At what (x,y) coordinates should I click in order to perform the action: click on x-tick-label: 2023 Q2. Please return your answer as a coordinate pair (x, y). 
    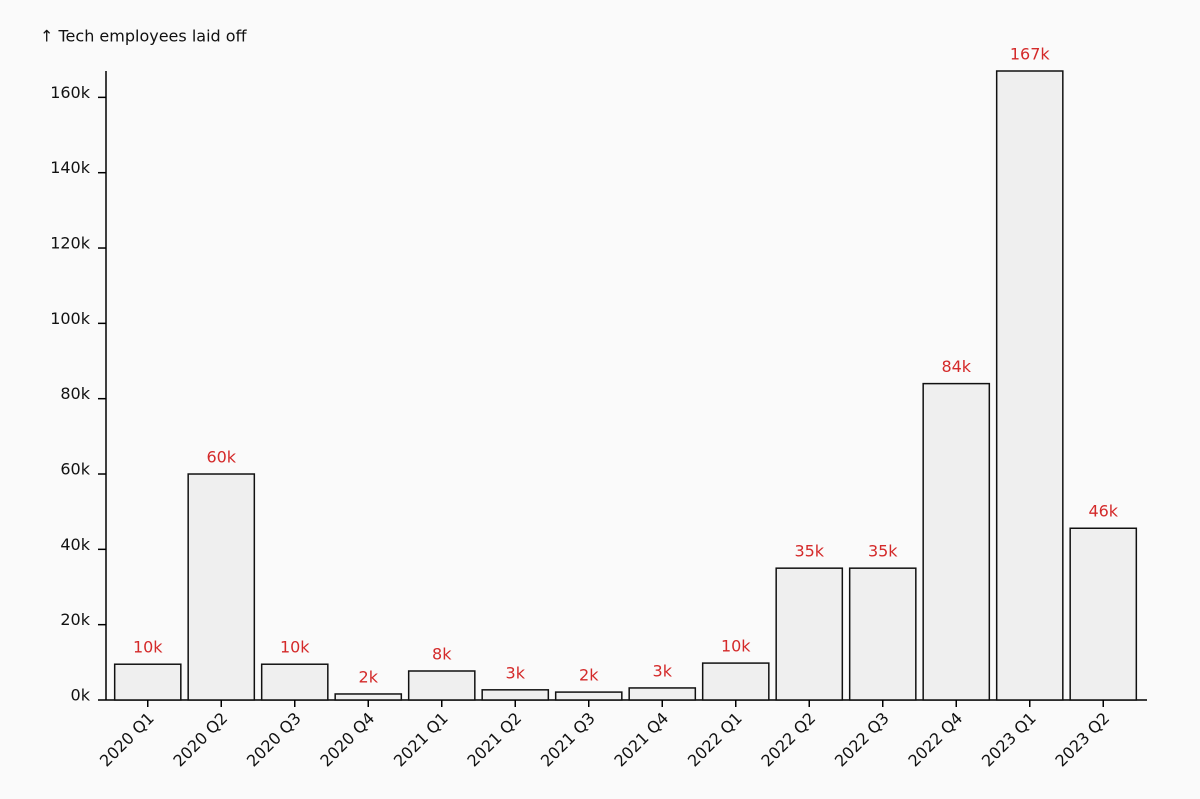
    Looking at the image, I should click on (1082, 740).